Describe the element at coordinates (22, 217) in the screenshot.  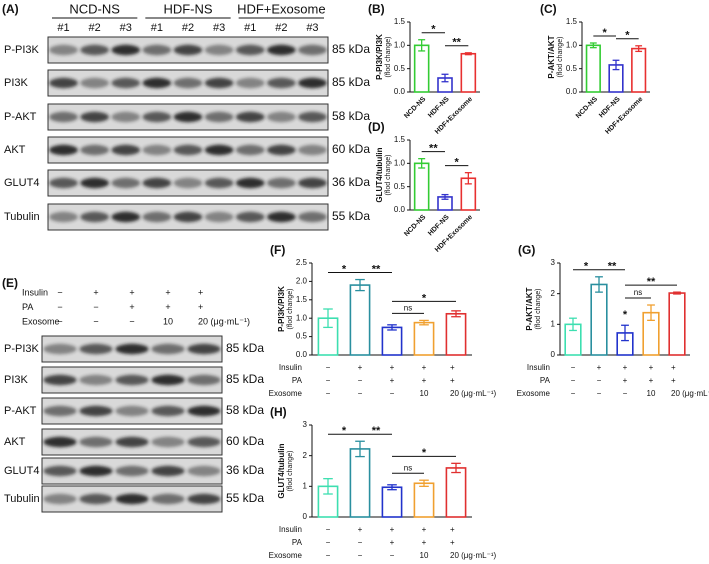
I see `blot-row-label: Tubulin` at that location.